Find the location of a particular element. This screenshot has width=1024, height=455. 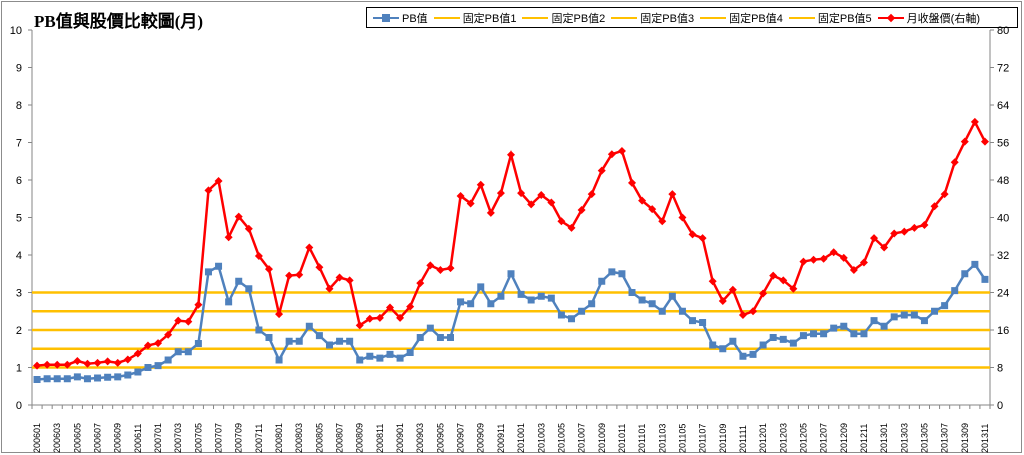

x-tick-label: 200705 is located at coordinates (198, 438).